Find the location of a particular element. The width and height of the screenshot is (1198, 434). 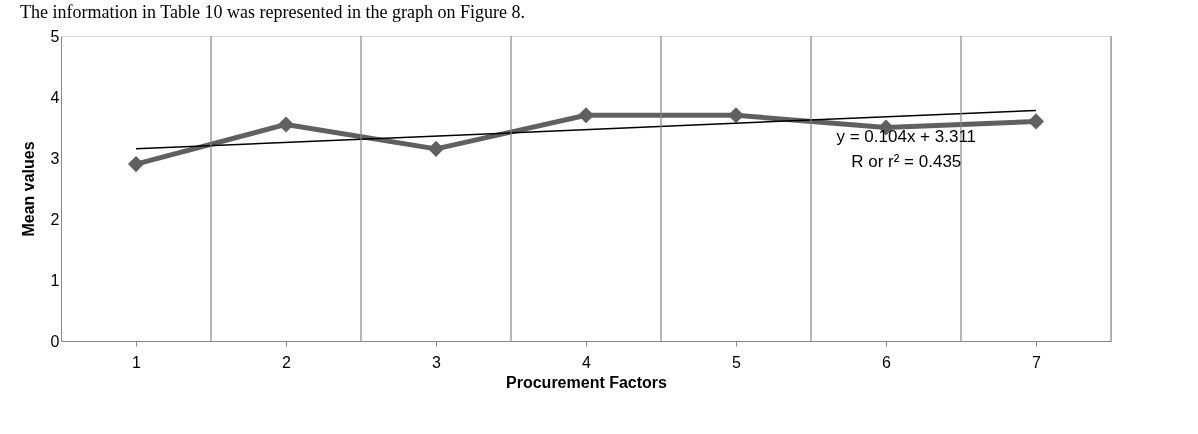

text: The information in Table 10 was represented in the graph on Figure 8. is located at coordinates (272, 12).